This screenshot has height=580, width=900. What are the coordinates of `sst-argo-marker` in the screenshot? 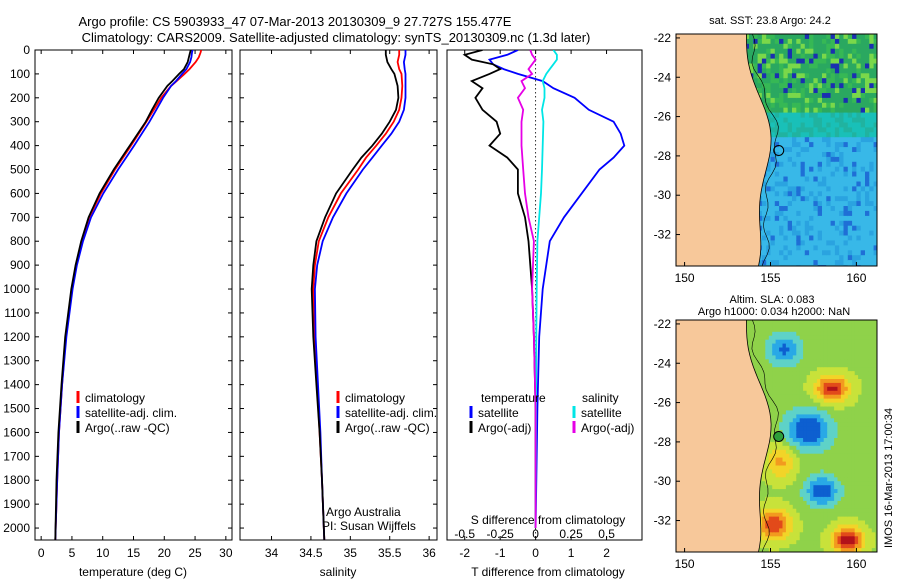 It's located at (779, 150).